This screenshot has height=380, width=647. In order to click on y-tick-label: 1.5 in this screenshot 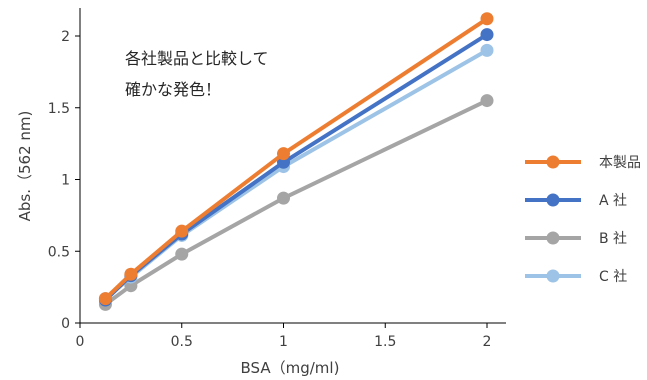, I will do `click(59, 109)`.